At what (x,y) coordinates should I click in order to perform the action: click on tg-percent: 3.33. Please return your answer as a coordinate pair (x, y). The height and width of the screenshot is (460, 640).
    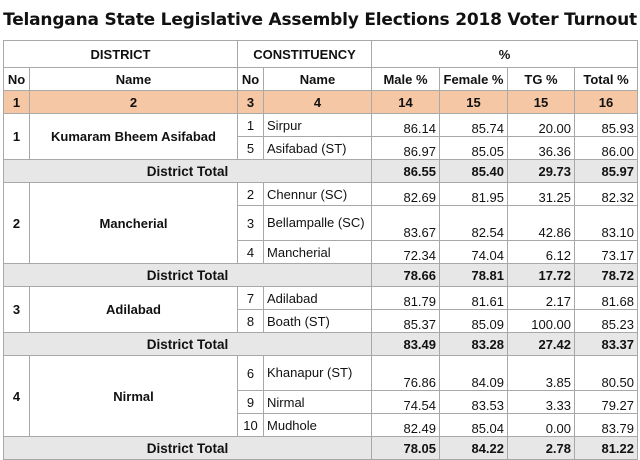
    Looking at the image, I should click on (541, 402).